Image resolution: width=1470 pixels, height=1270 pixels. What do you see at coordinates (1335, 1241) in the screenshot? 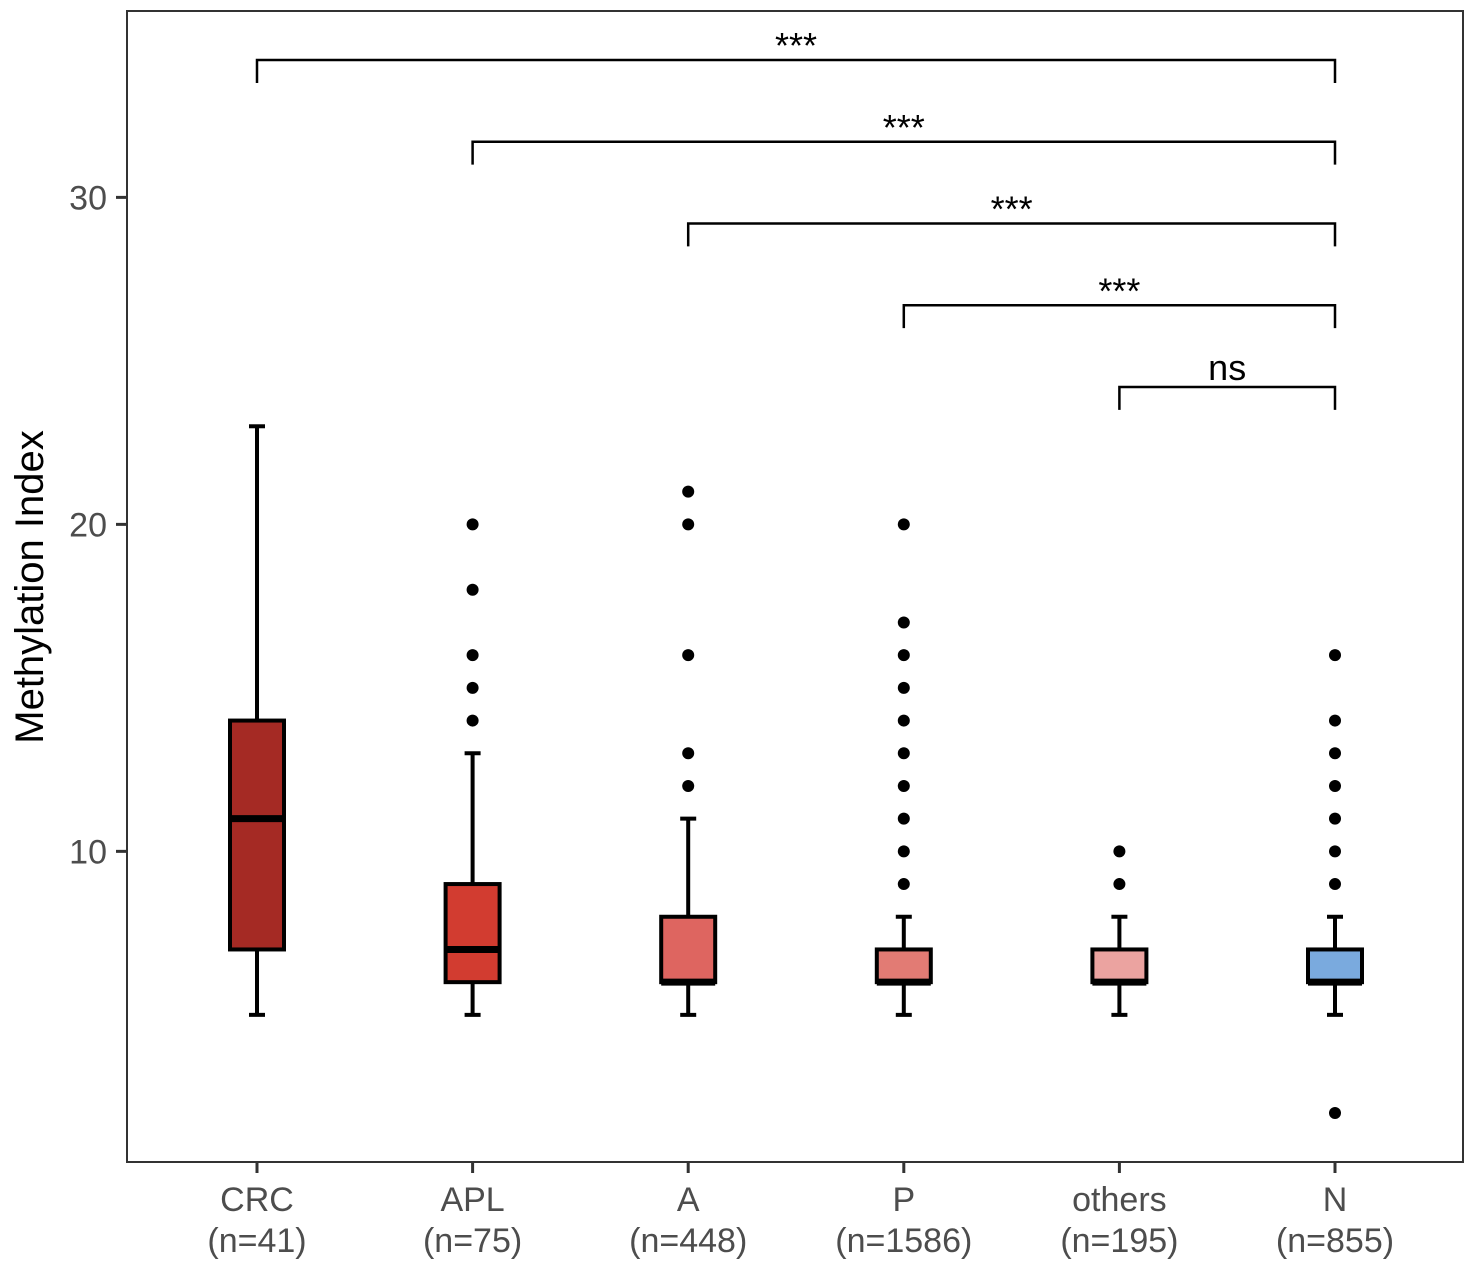
I see `x-tick-count-label: (n=855)` at bounding box center [1335, 1241].